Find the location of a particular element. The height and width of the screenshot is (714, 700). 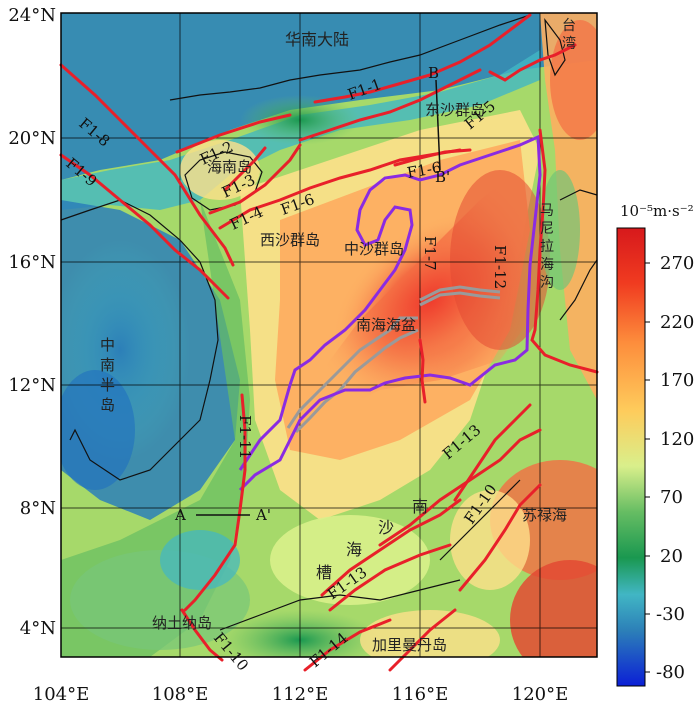

profile-a-start: A is located at coordinates (180, 515).